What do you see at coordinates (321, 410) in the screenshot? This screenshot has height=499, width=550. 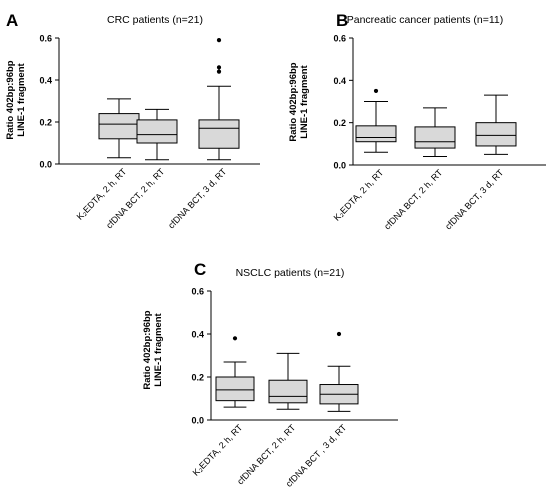 I see `box-3: cfDNA BCT , 3 d, RT` at bounding box center [321, 410].